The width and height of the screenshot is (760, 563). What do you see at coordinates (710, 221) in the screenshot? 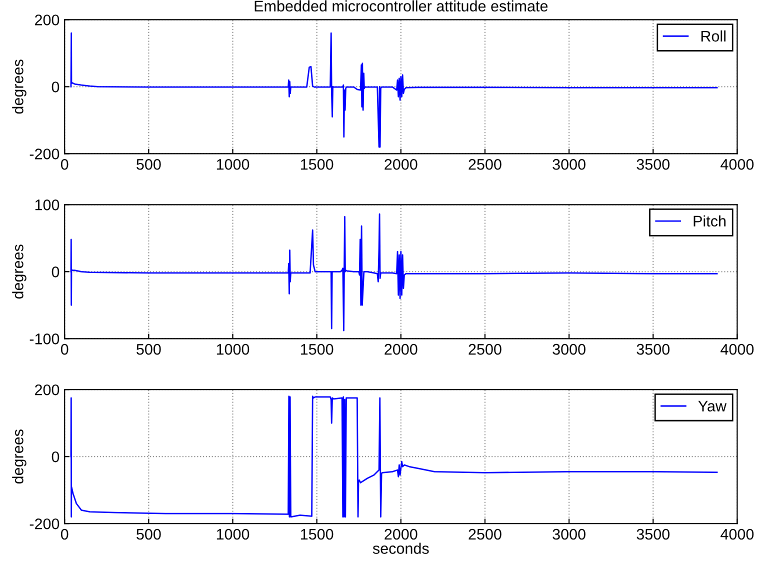
I see `legend-label: Pitch` at bounding box center [710, 221].